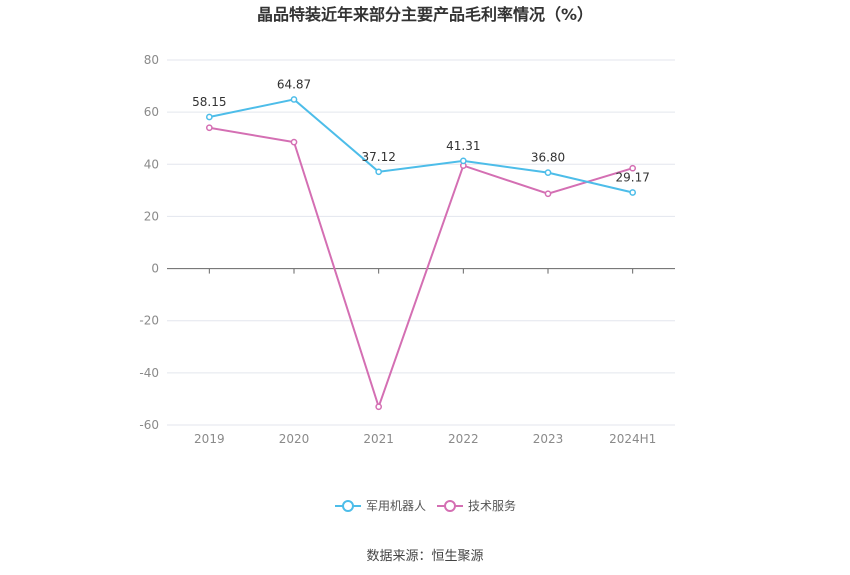  I want to click on y-tick-label: 80, so click(151, 60).